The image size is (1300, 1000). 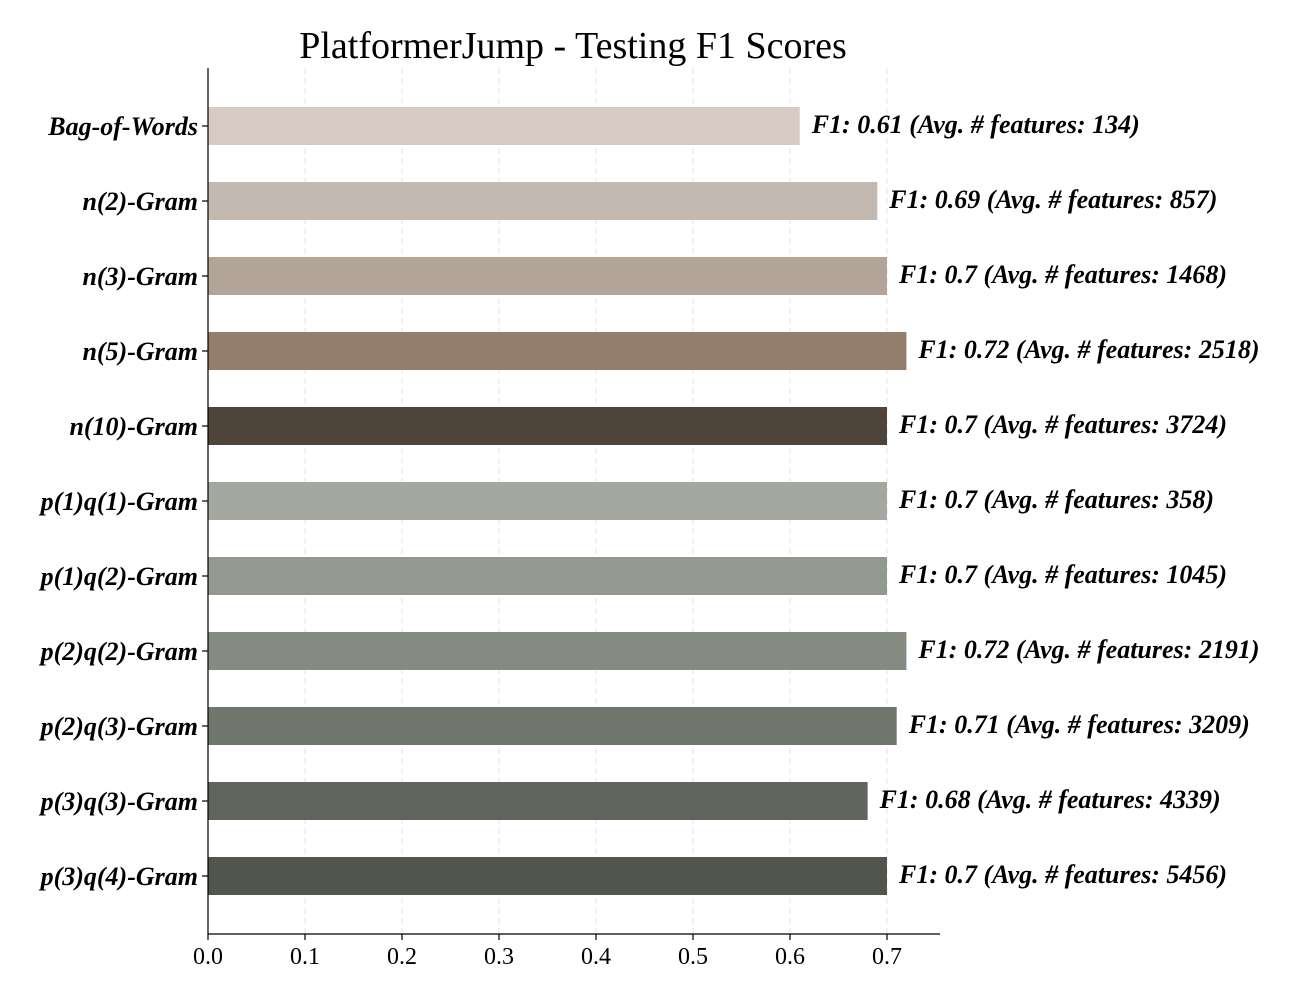 What do you see at coordinates (499, 957) in the screenshot?
I see `x-tick-label: 0.3` at bounding box center [499, 957].